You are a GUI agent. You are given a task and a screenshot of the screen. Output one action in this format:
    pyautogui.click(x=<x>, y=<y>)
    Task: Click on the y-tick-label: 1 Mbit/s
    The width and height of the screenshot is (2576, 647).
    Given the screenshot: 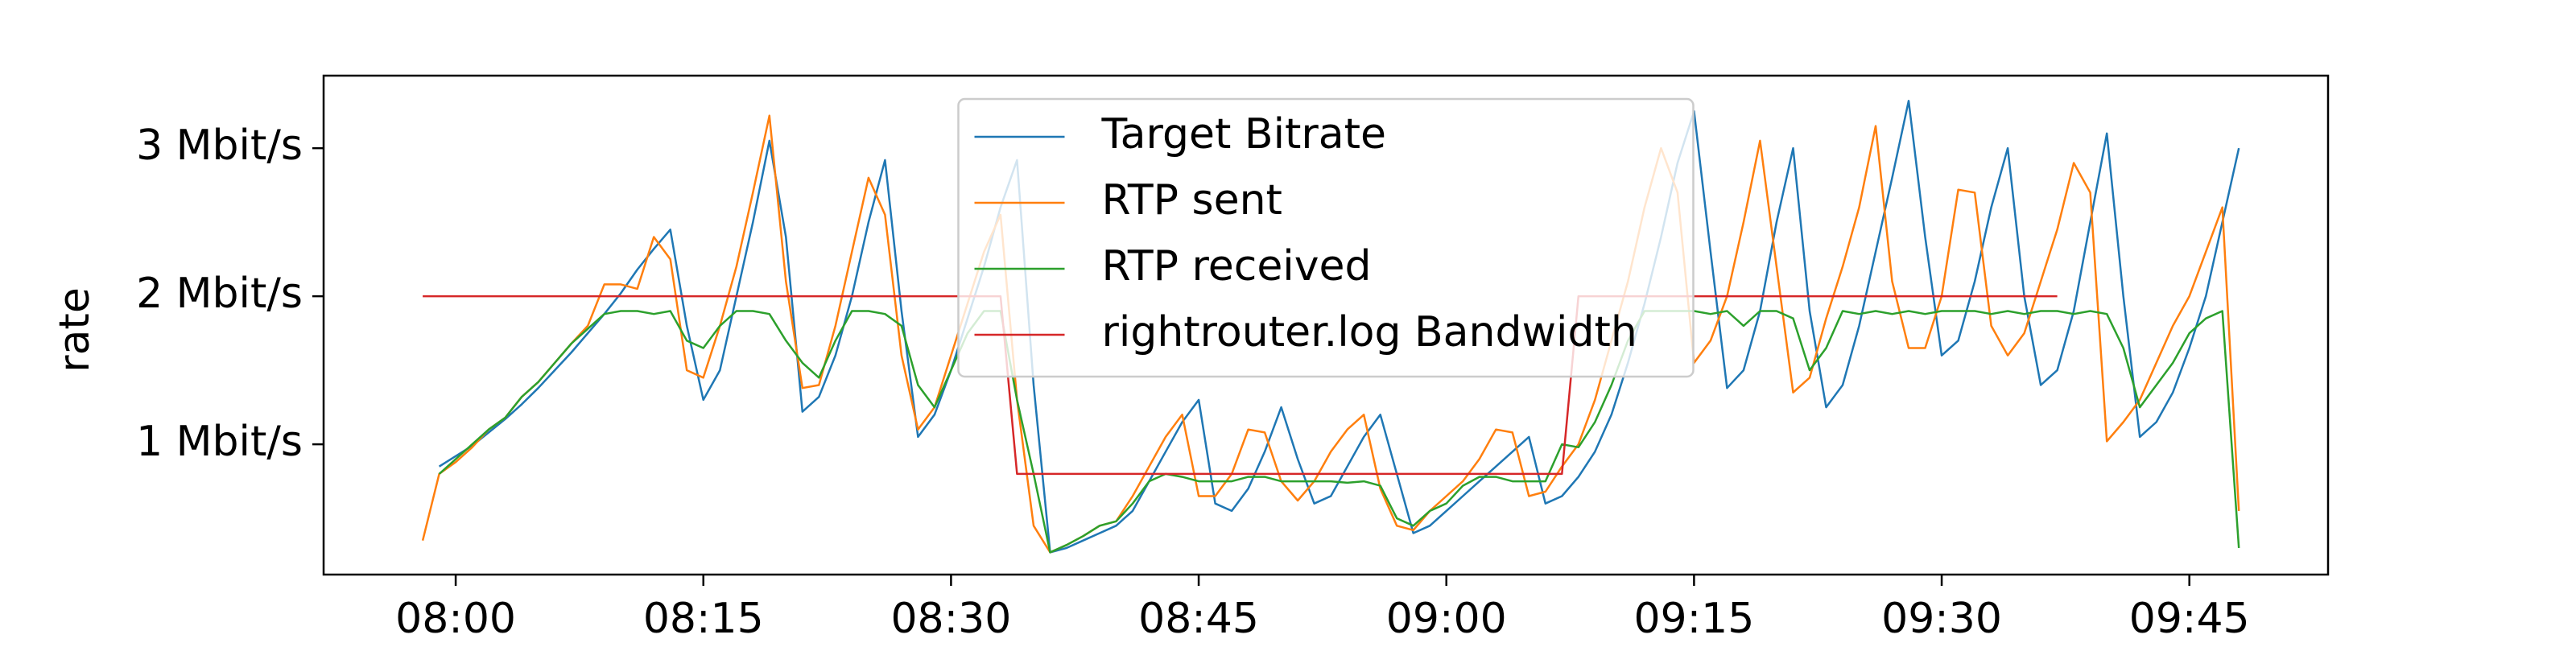 What is the action you would take?
    pyautogui.click(x=219, y=442)
    